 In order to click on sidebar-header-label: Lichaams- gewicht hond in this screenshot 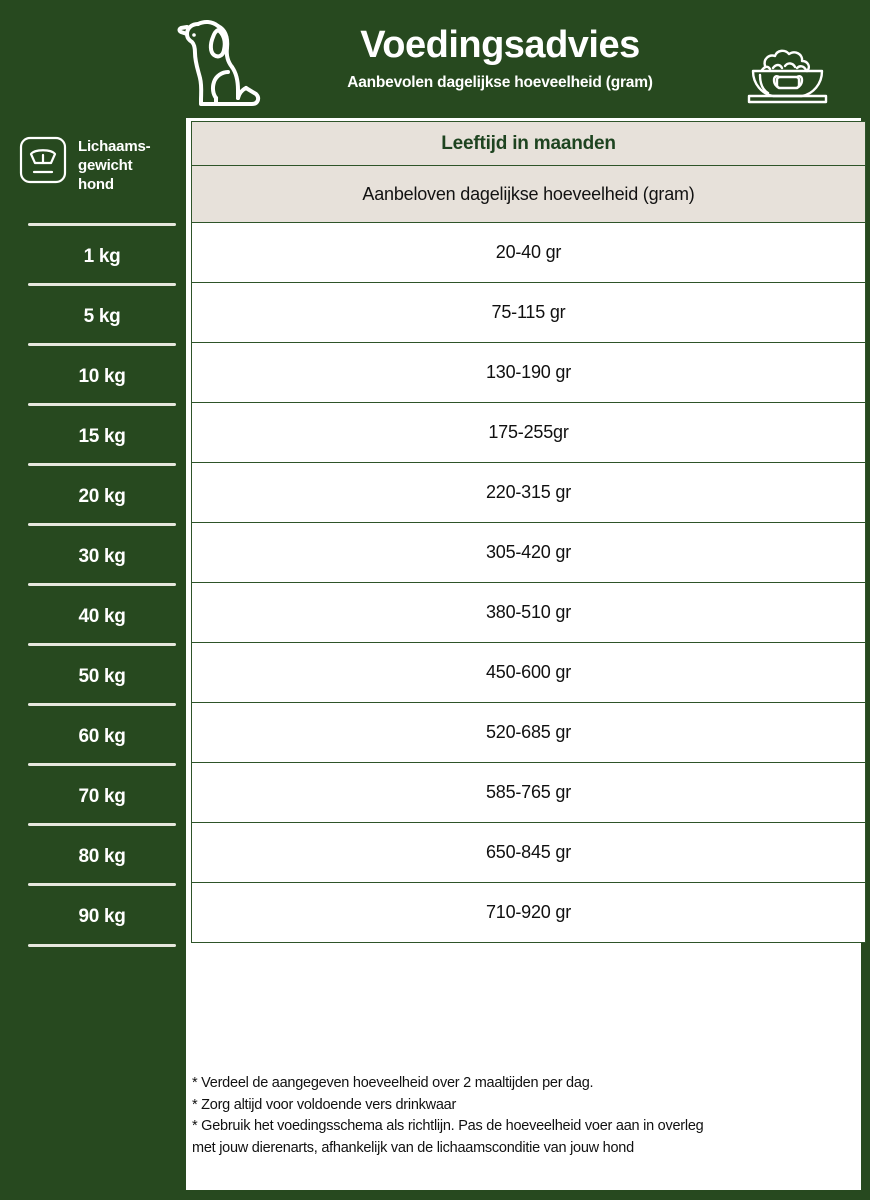, I will do `click(114, 165)`.